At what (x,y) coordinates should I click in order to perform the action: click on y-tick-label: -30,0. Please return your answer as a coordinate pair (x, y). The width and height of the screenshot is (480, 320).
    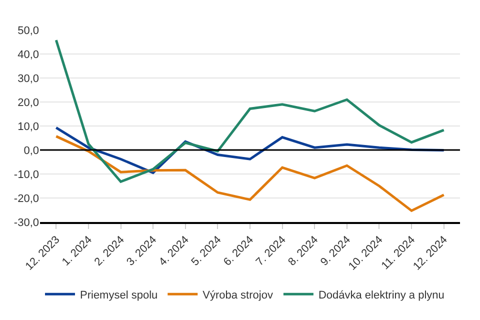
    Looking at the image, I should click on (26, 222).